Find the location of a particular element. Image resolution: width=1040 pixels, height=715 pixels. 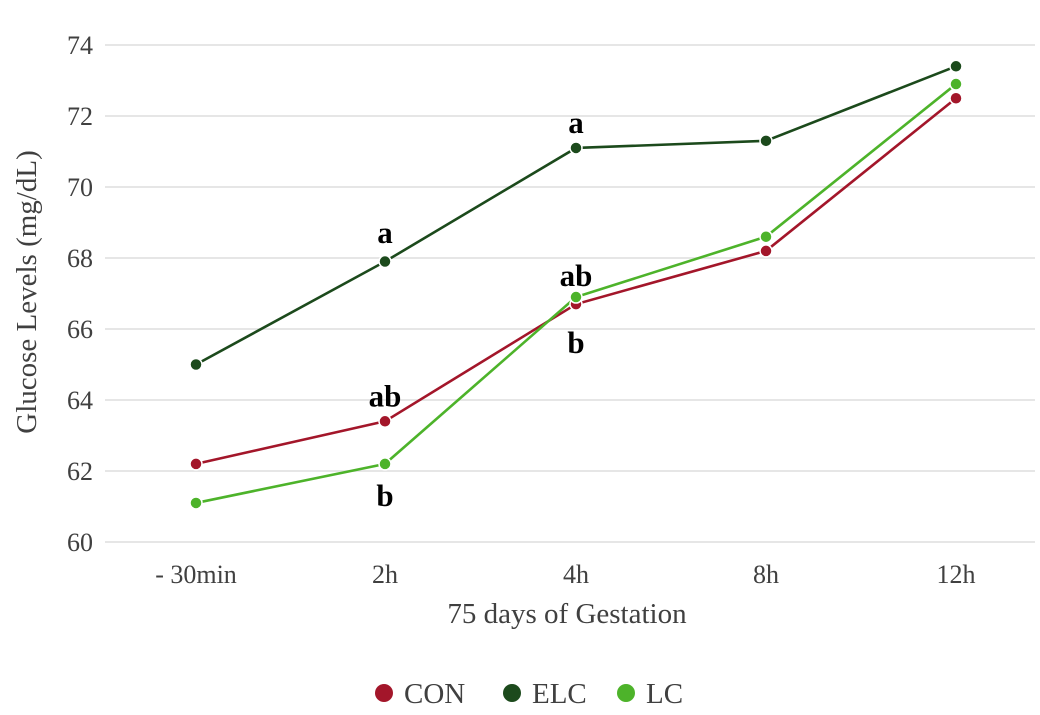

y-tick-label: 68 is located at coordinates (80, 258).